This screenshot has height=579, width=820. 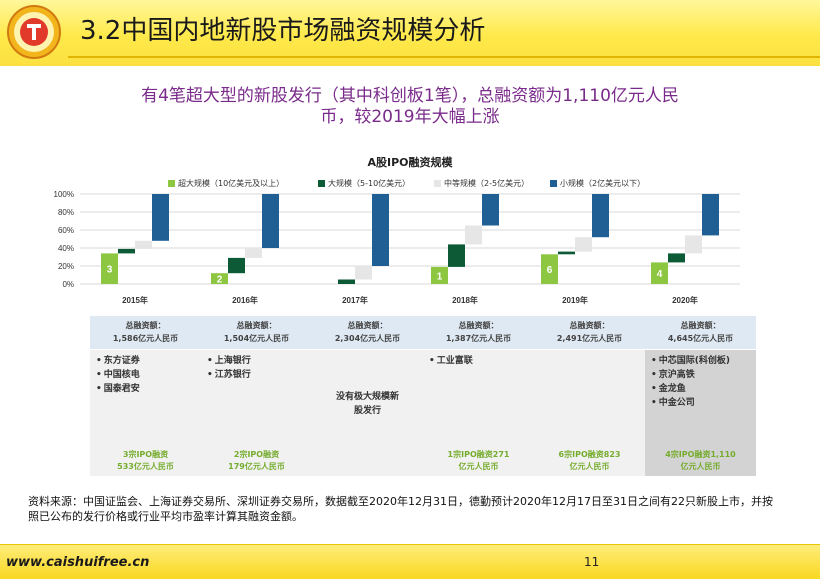 What do you see at coordinates (148, 389) in the screenshot?
I see `panel-list-item: 国泰君安` at bounding box center [148, 389].